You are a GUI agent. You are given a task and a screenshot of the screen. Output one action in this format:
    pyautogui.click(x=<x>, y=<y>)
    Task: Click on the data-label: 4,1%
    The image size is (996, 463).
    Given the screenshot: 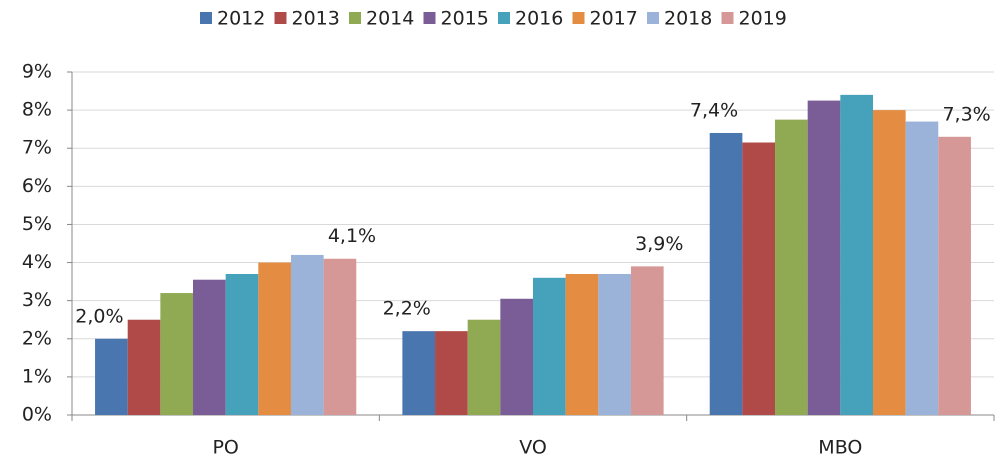 What is the action you would take?
    pyautogui.click(x=352, y=236)
    